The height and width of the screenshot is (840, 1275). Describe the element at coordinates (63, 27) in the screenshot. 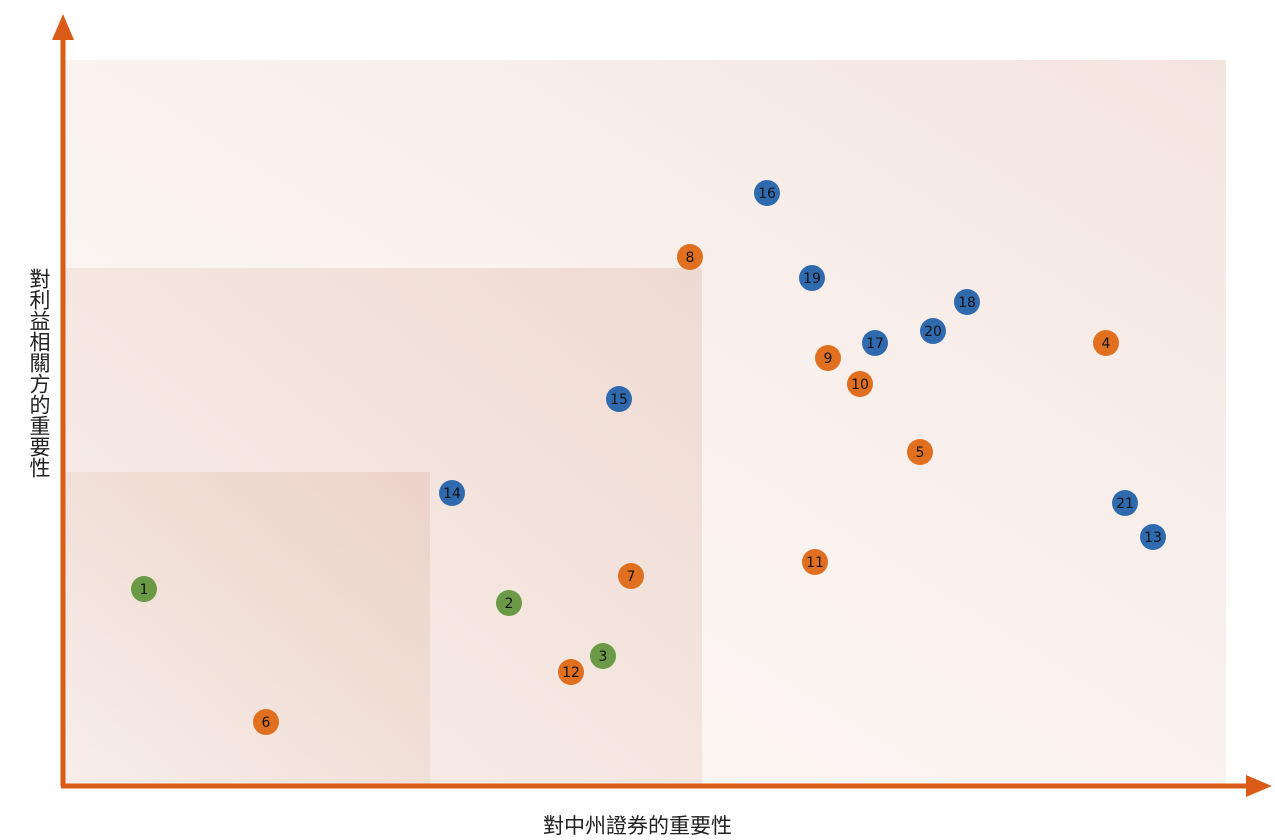

I see `y-axis-arrow` at that location.